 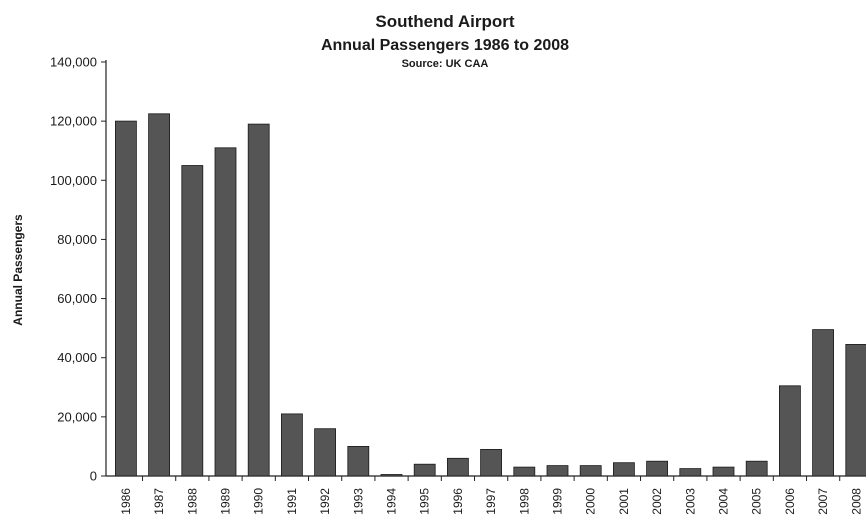 I want to click on x-tick-label: 2005, so click(x=757, y=501).